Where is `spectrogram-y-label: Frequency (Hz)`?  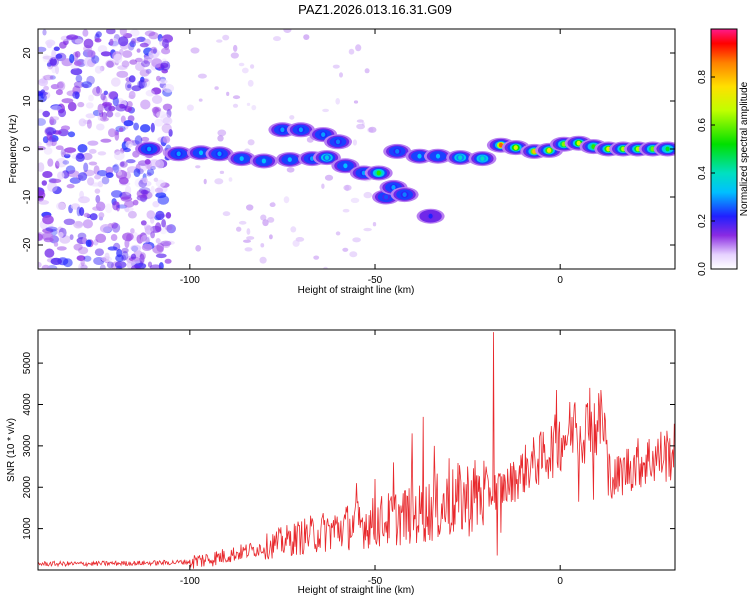
spectrogram-y-label: Frequency (Hz) is located at coordinates (13, 149).